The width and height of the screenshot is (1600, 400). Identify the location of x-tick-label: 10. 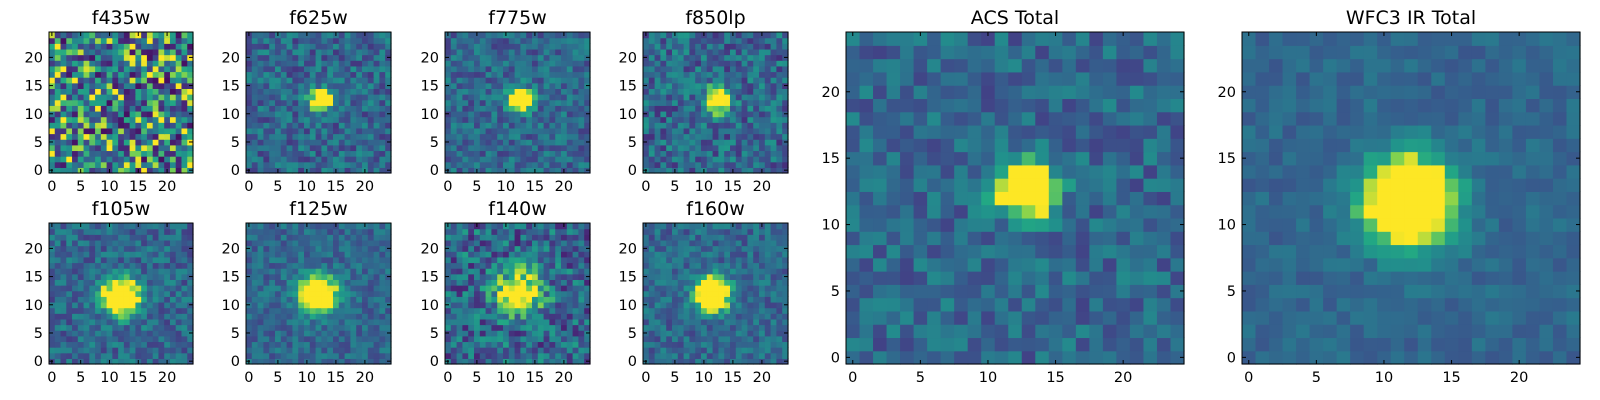
(307, 378).